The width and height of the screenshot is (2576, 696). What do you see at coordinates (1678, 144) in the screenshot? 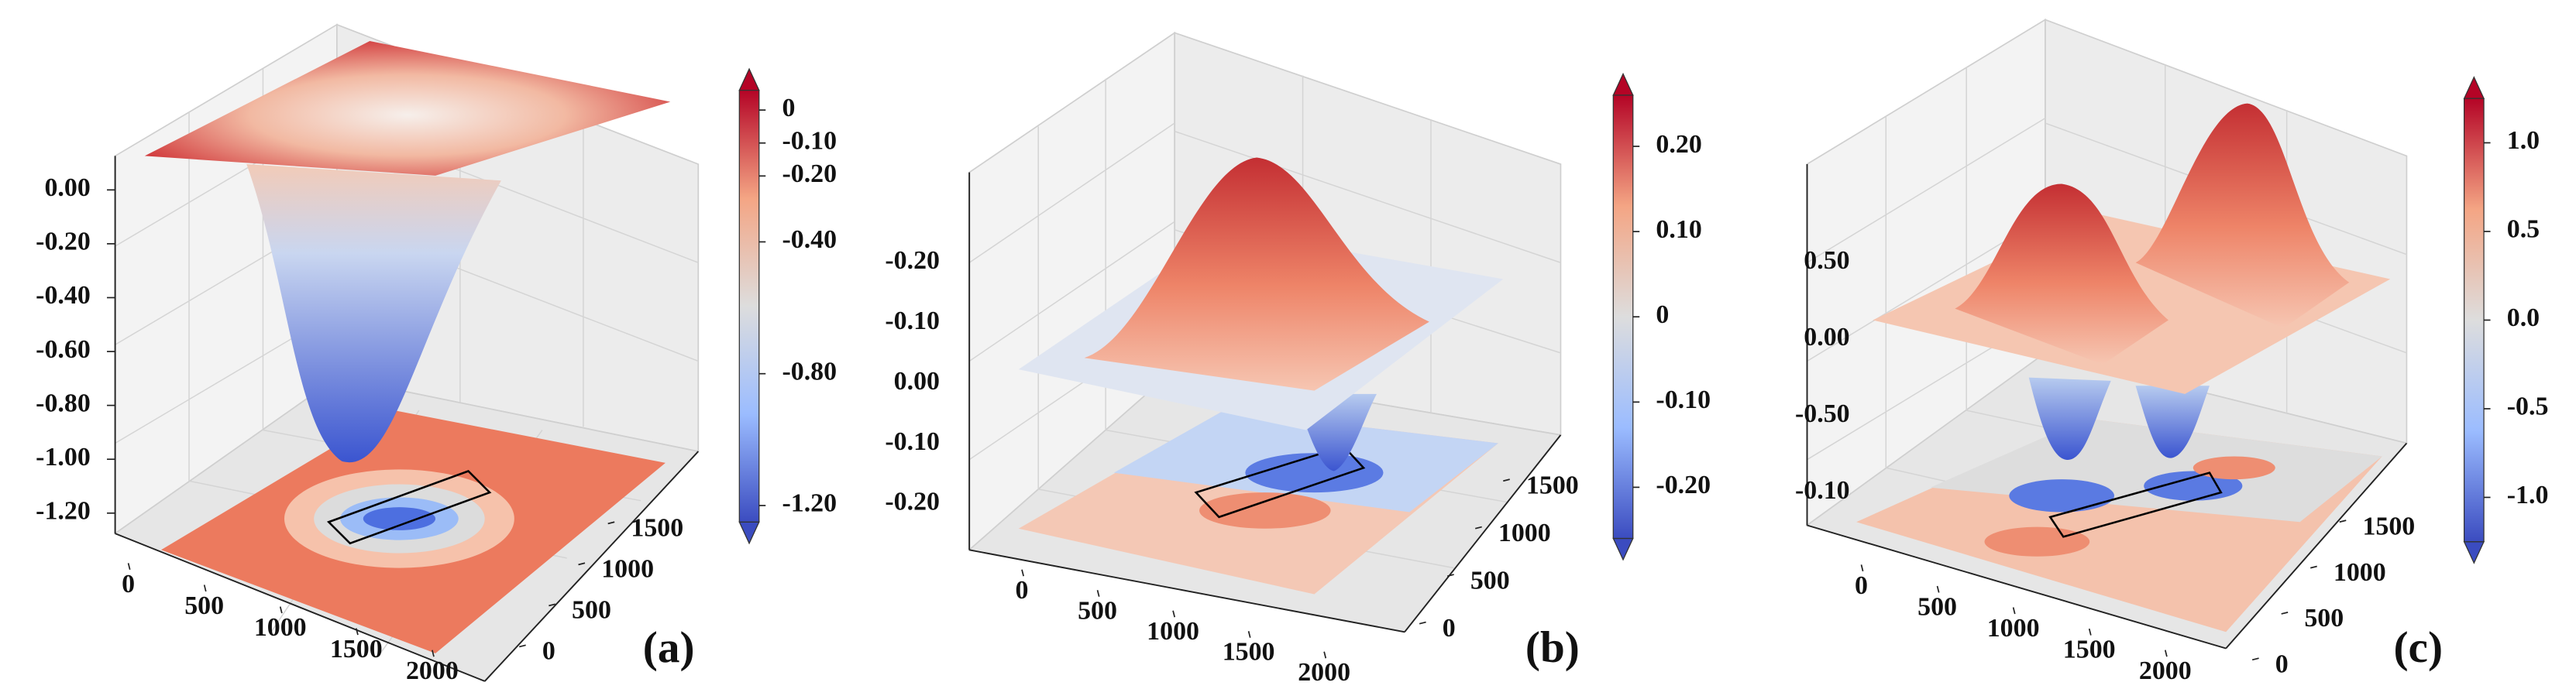
I see `colorbar-tick-label: 0.20` at bounding box center [1678, 144].